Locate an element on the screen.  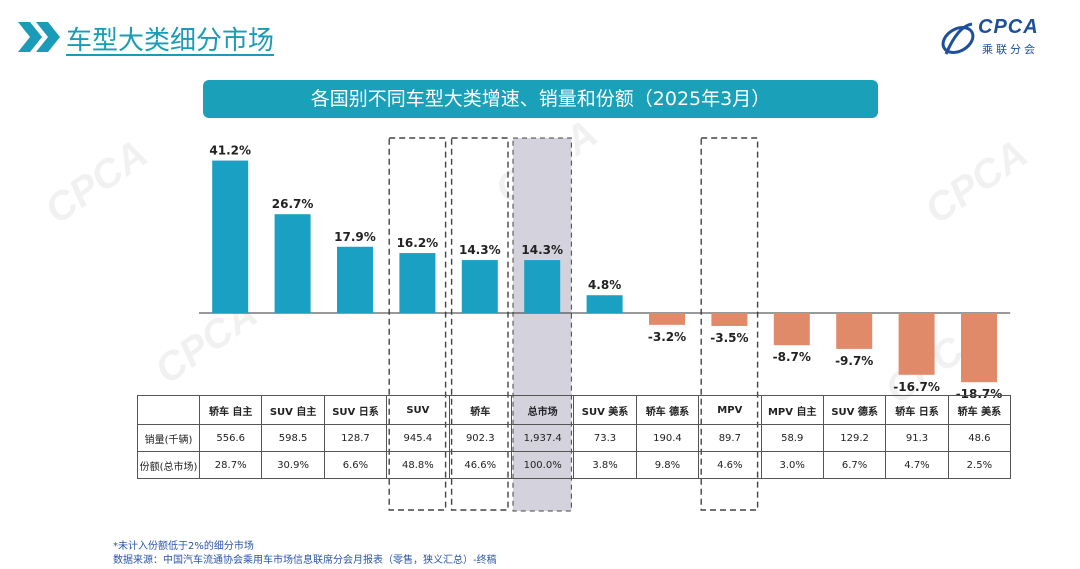
category-label: SUV 德系 is located at coordinates (854, 410).